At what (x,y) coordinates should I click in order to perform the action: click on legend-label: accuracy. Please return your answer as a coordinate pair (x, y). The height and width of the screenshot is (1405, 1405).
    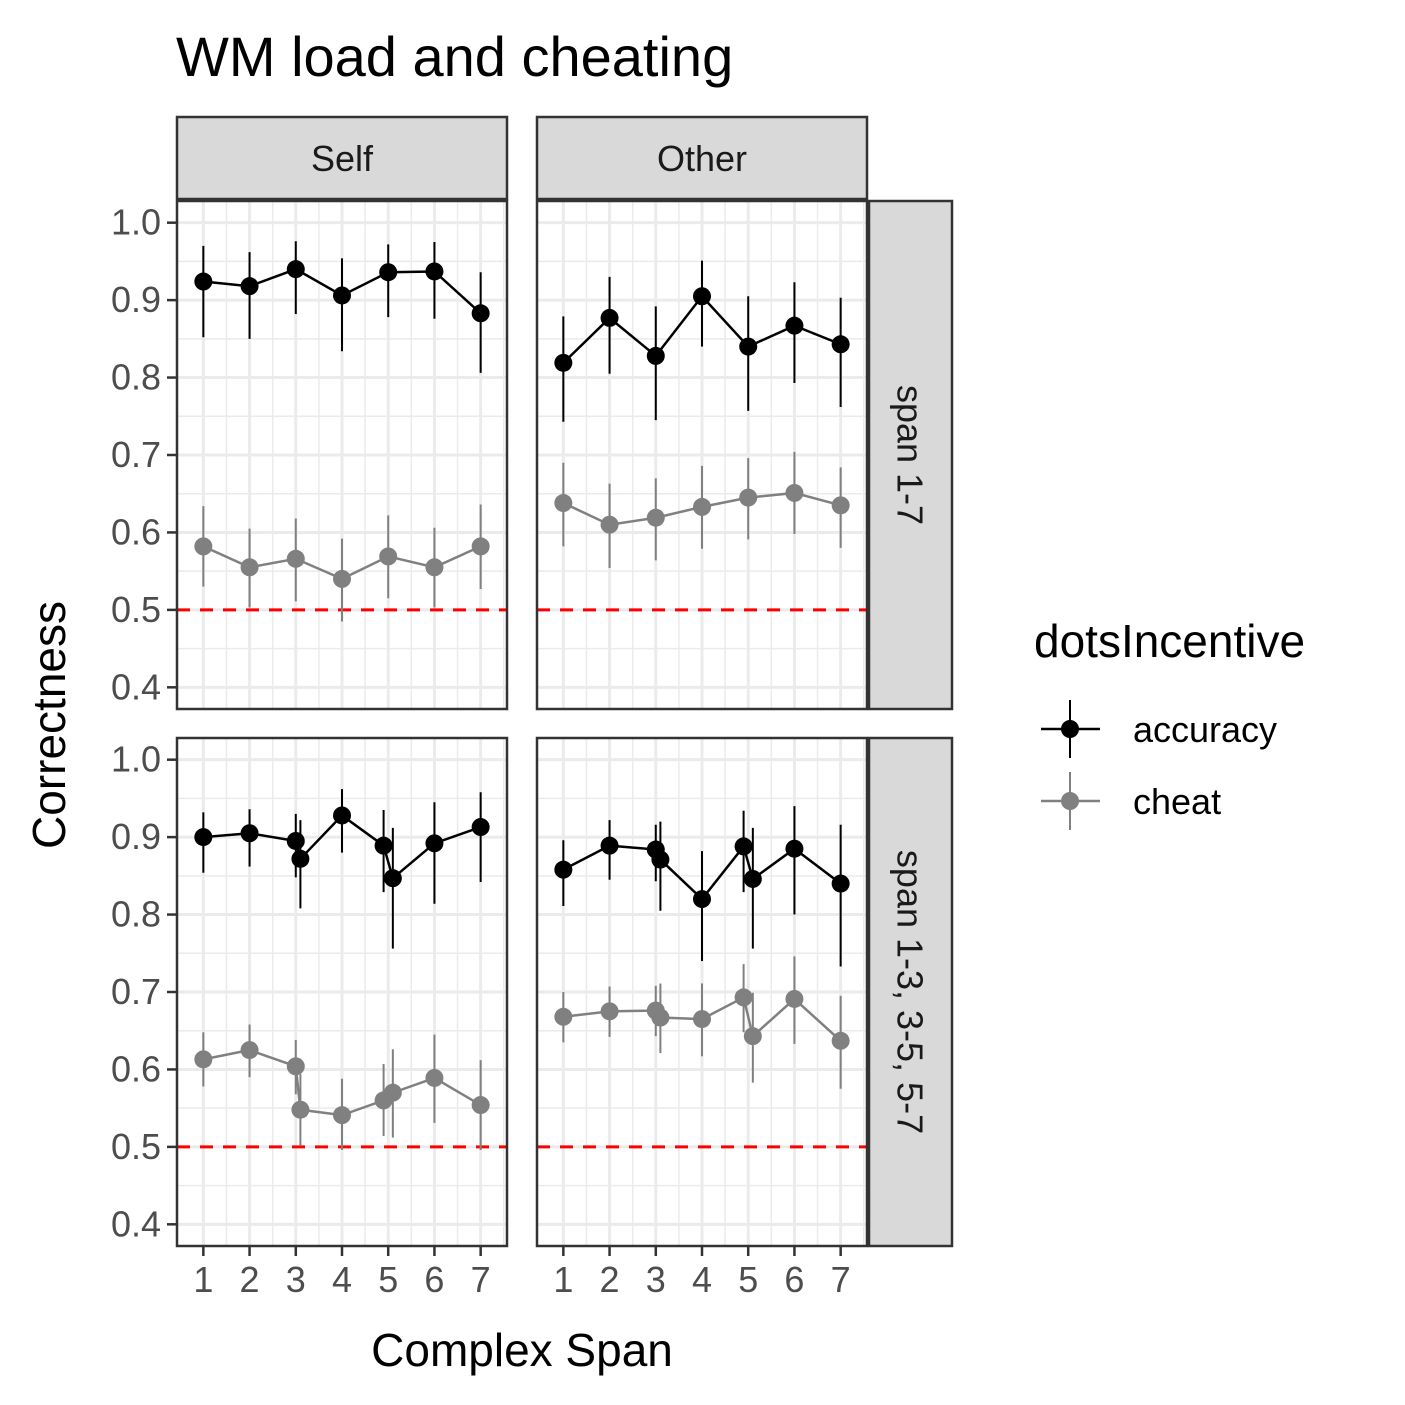
    Looking at the image, I should click on (1205, 729).